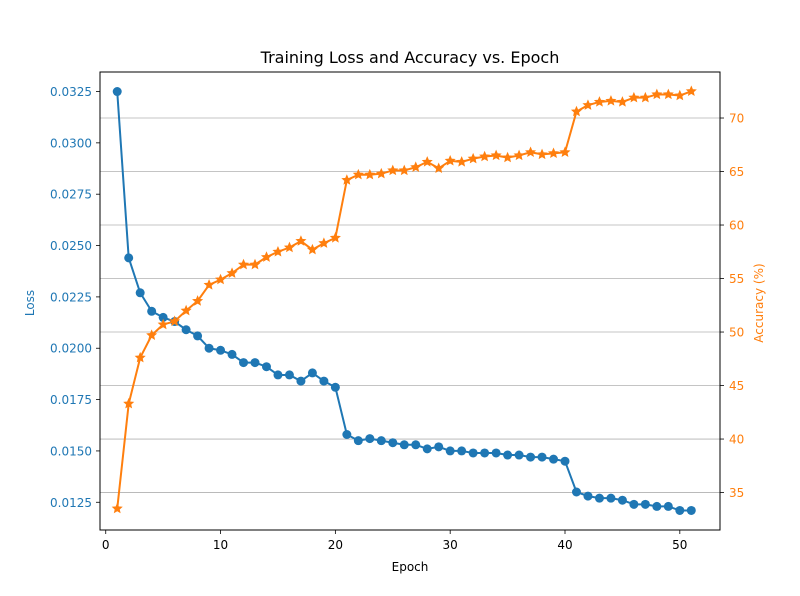 This screenshot has width=800, height=596. I want to click on left-tick-label: 0.0125, so click(71, 503).